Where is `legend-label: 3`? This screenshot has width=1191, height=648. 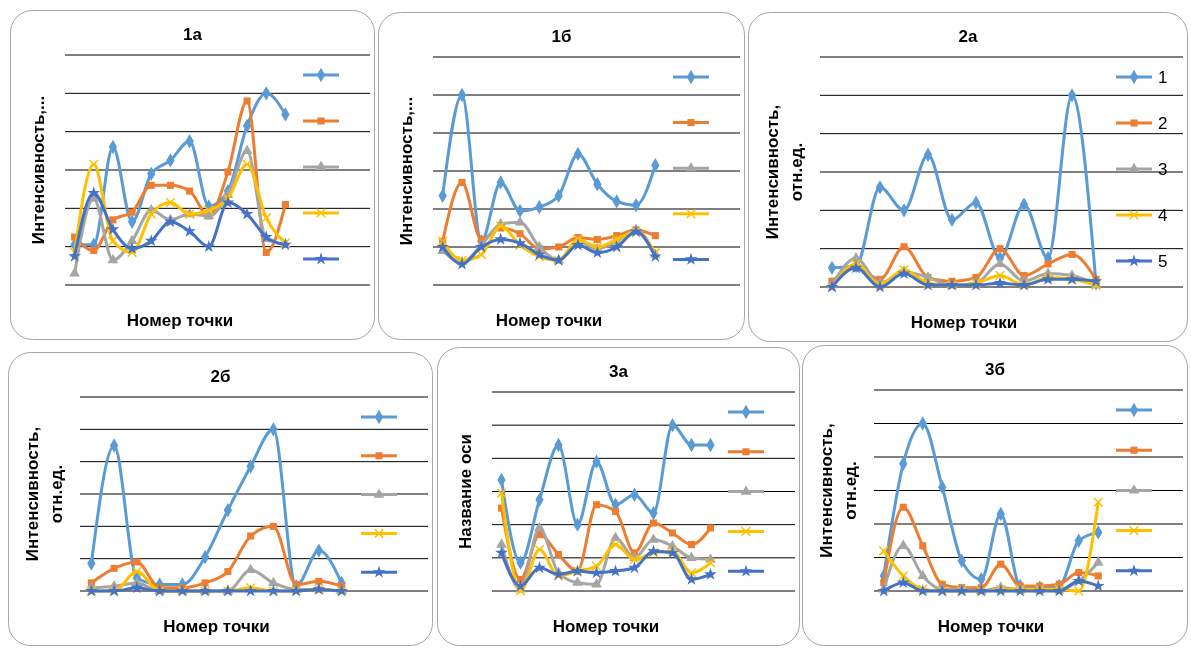 legend-label: 3 is located at coordinates (1163, 169).